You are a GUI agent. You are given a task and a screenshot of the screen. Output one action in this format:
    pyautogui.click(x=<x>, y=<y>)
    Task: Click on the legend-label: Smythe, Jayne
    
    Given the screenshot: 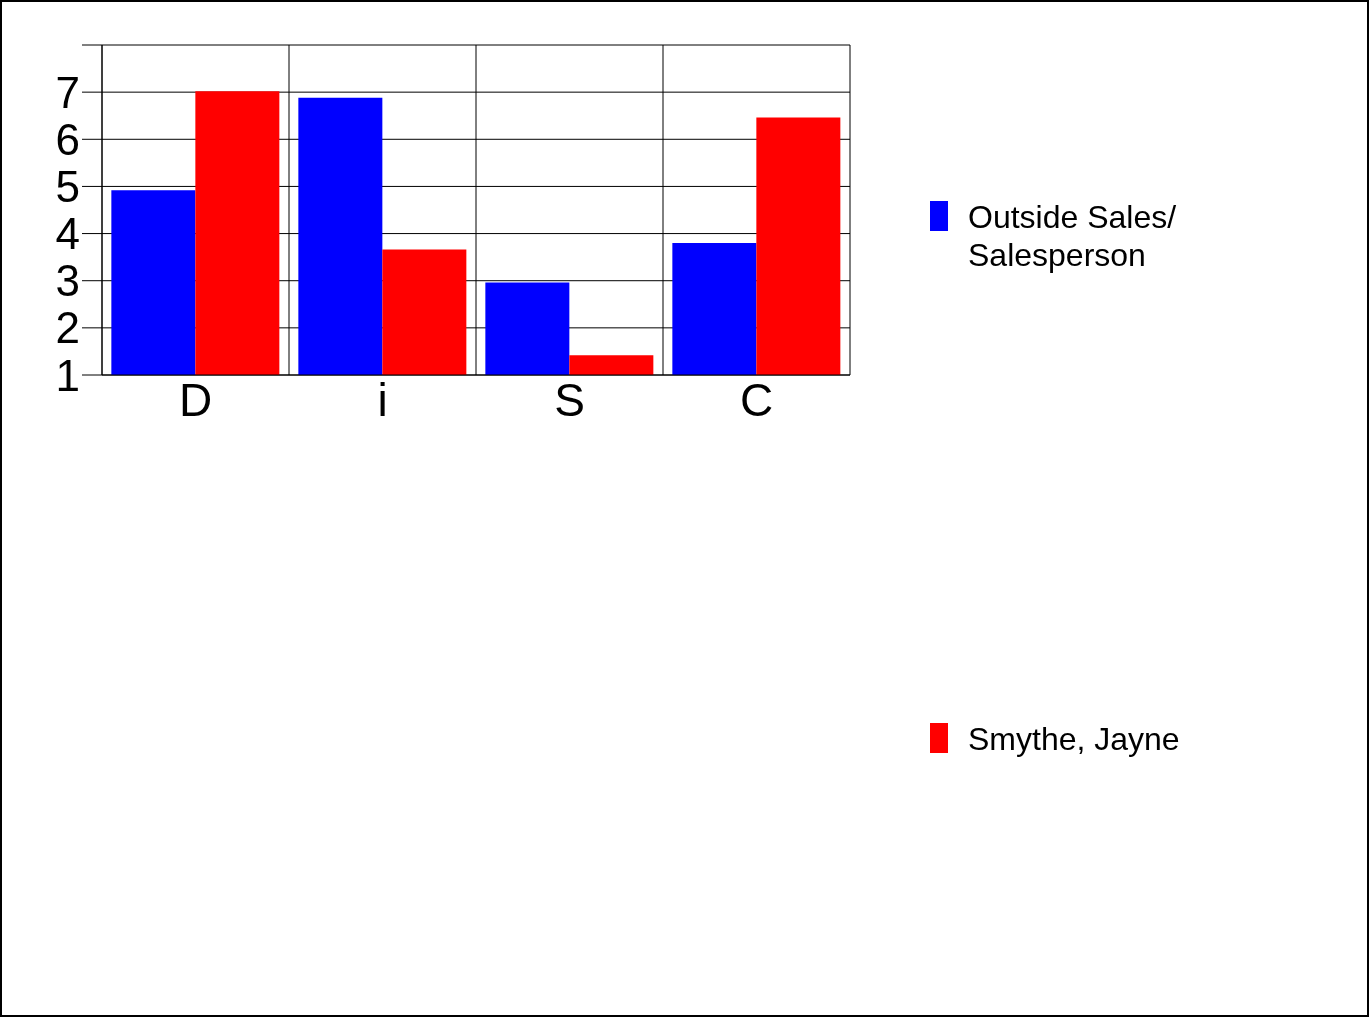 What is the action you would take?
    pyautogui.click(x=1074, y=739)
    